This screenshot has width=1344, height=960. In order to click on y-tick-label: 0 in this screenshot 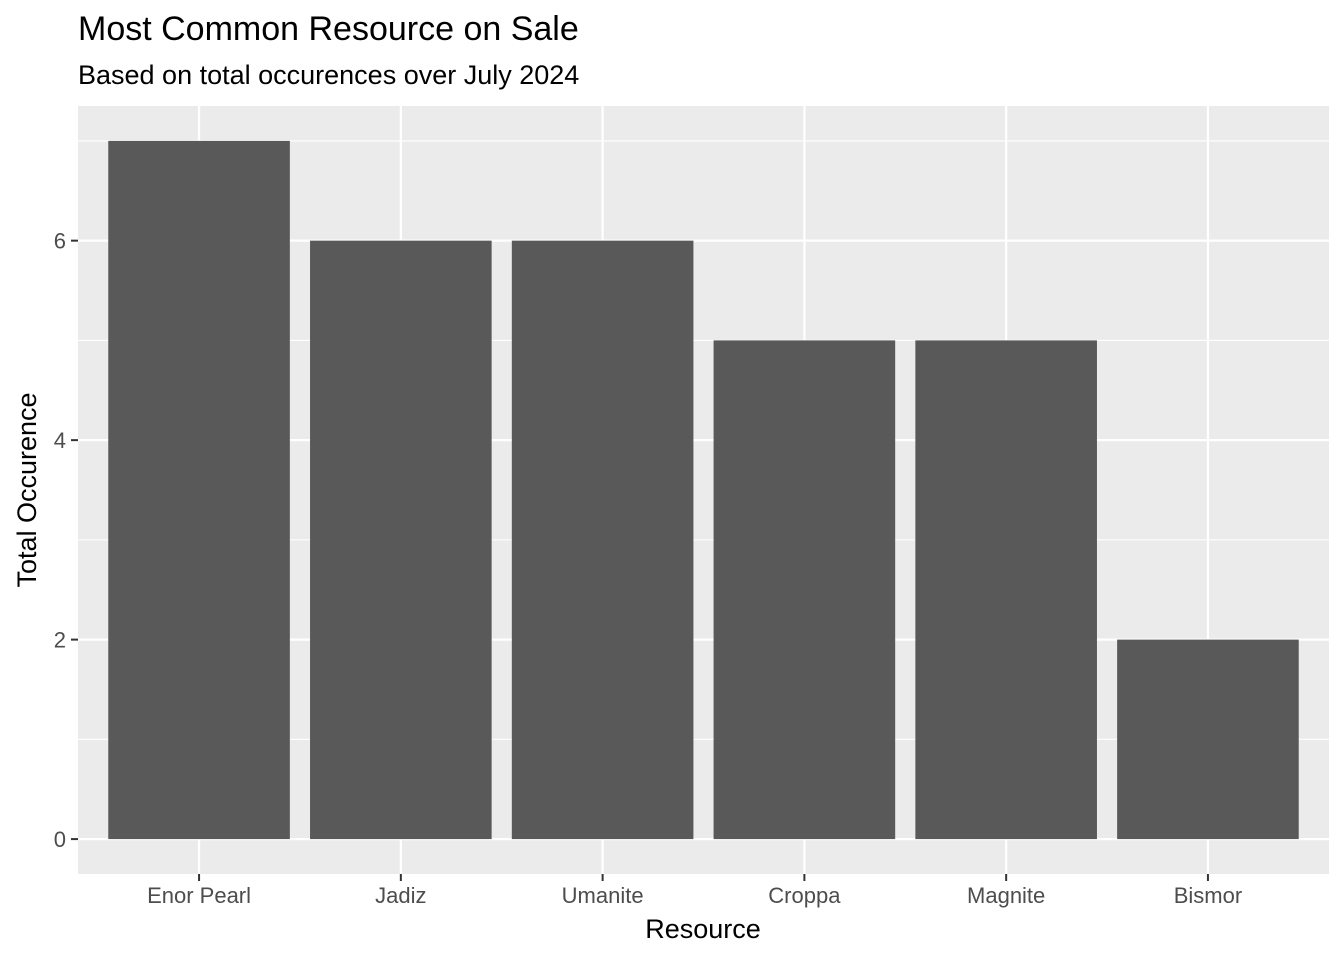, I will do `click(60, 839)`.